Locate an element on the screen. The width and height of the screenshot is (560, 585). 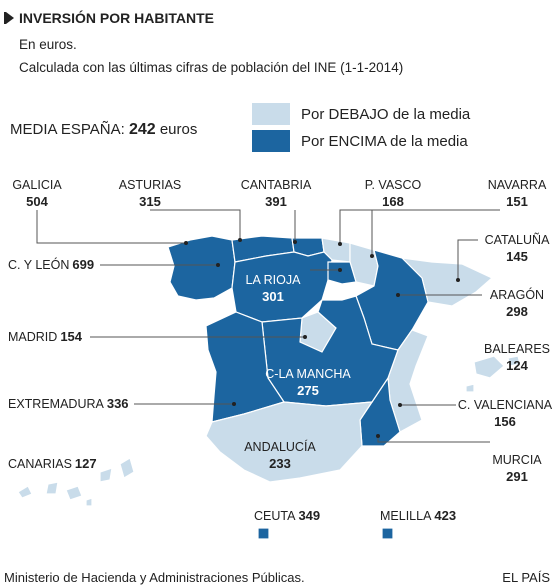
region-name: CATALUÑA is located at coordinates (517, 240).